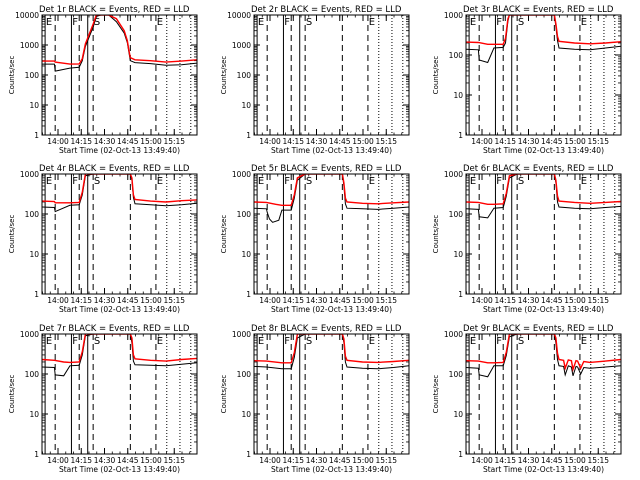 The height and width of the screenshot is (480, 640). Describe the element at coordinates (538, 10) in the screenshot. I see `panel-title: Det 3r BLACK = Events, RED = LLD` at that location.